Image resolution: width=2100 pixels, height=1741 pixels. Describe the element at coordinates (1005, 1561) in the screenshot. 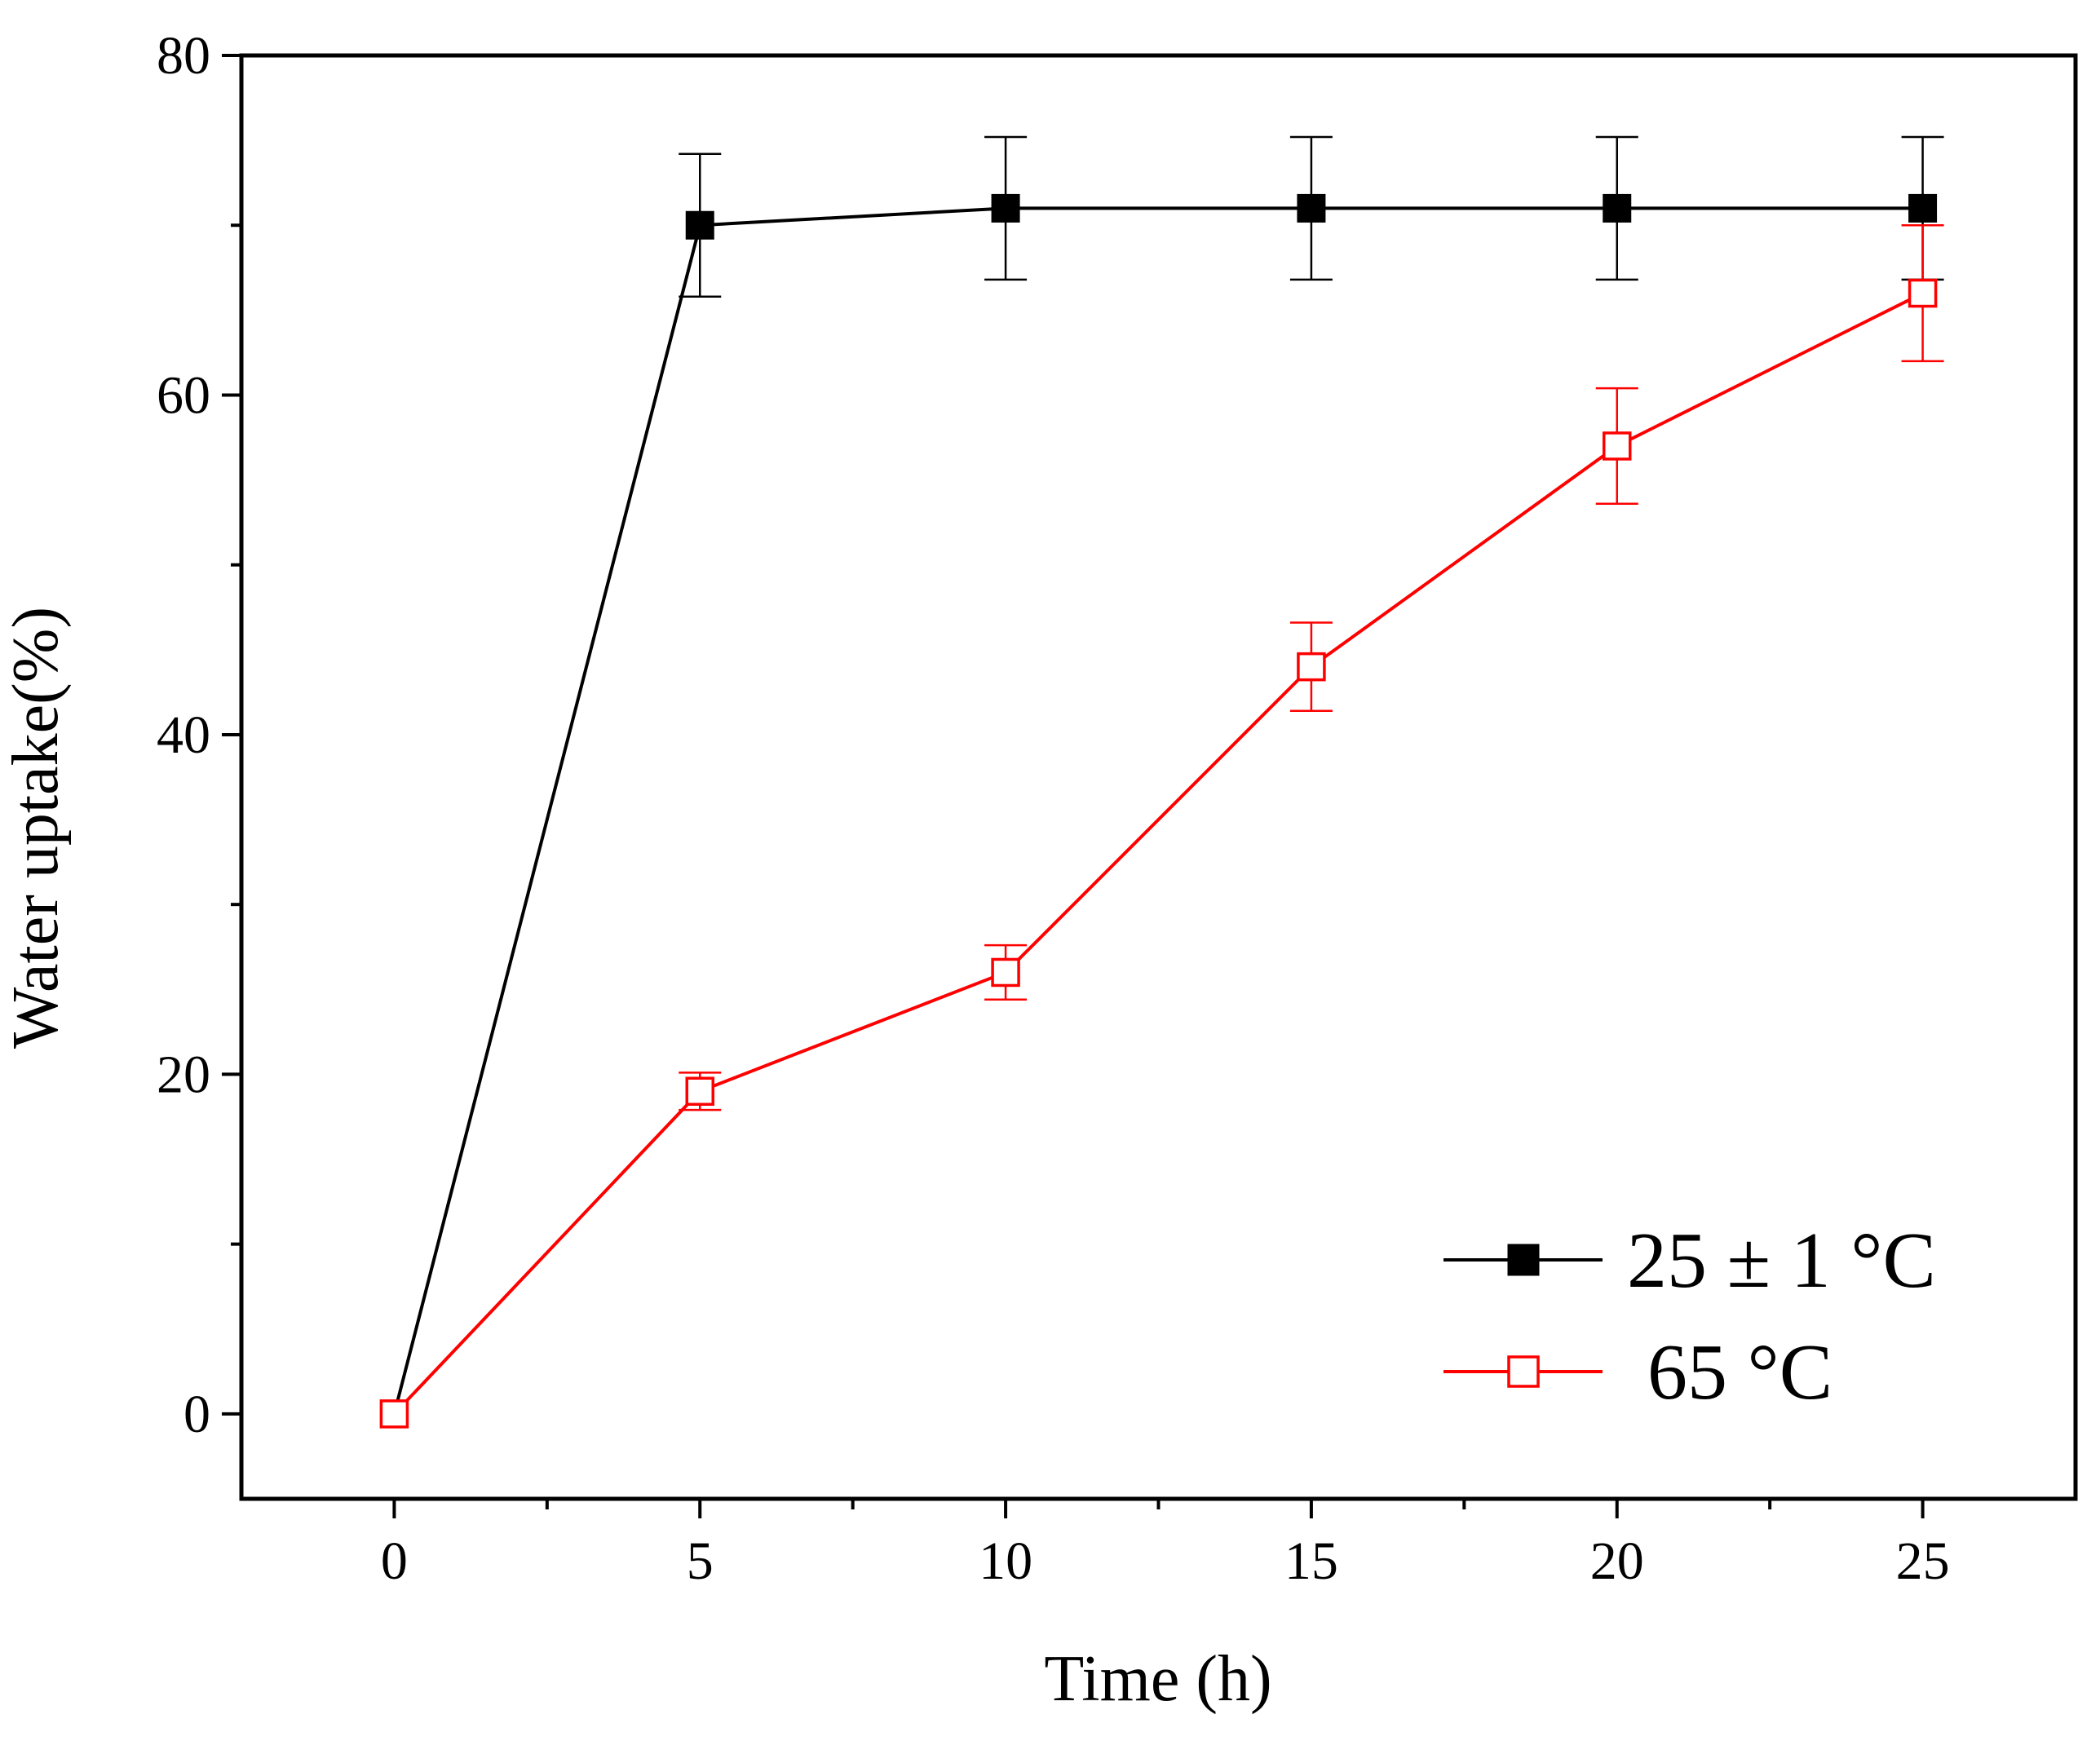

I see `x-tick-label: 10` at that location.